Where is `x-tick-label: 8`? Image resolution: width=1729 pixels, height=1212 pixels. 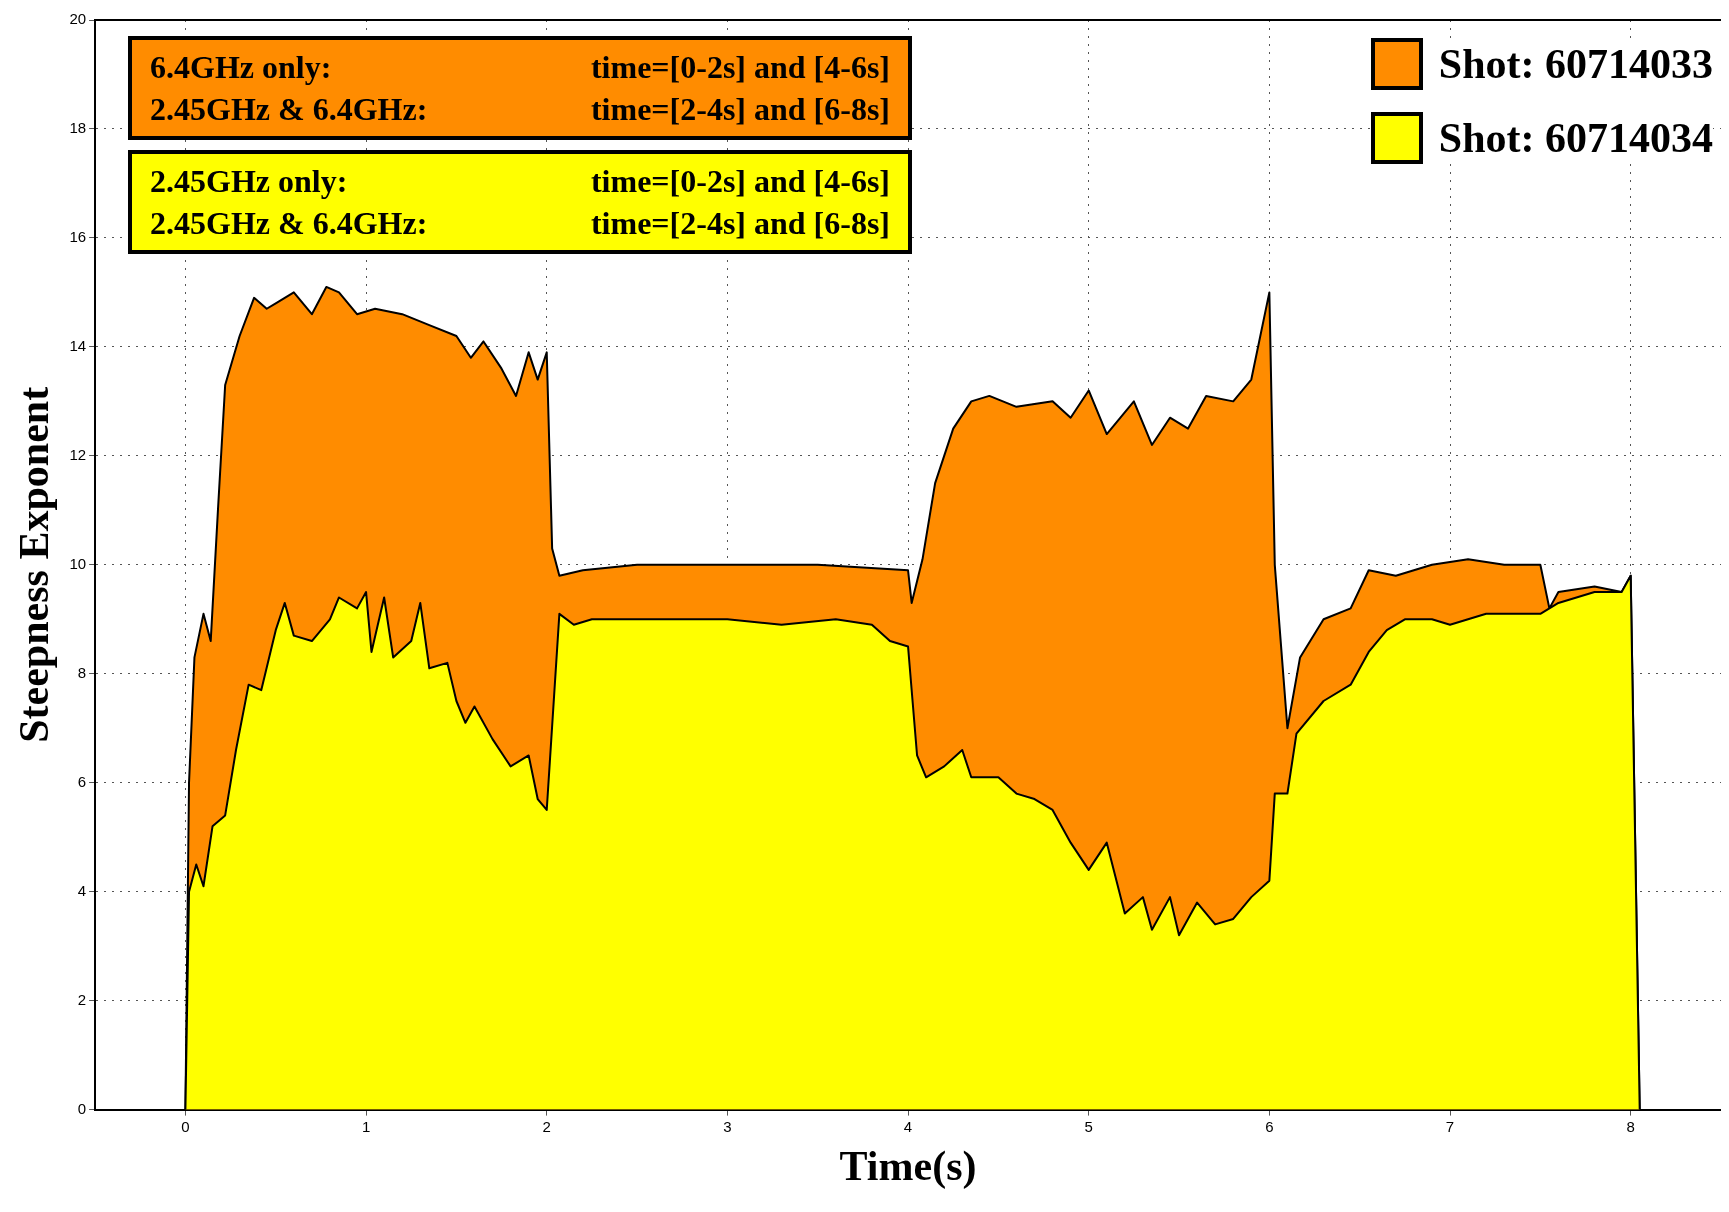 x-tick-label: 8 is located at coordinates (1630, 1126).